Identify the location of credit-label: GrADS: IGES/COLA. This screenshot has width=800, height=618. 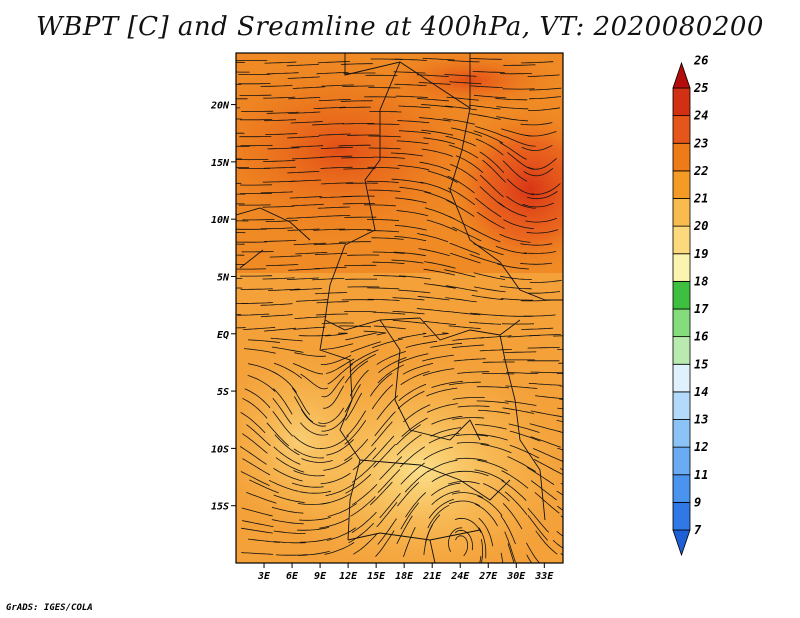
(49, 608).